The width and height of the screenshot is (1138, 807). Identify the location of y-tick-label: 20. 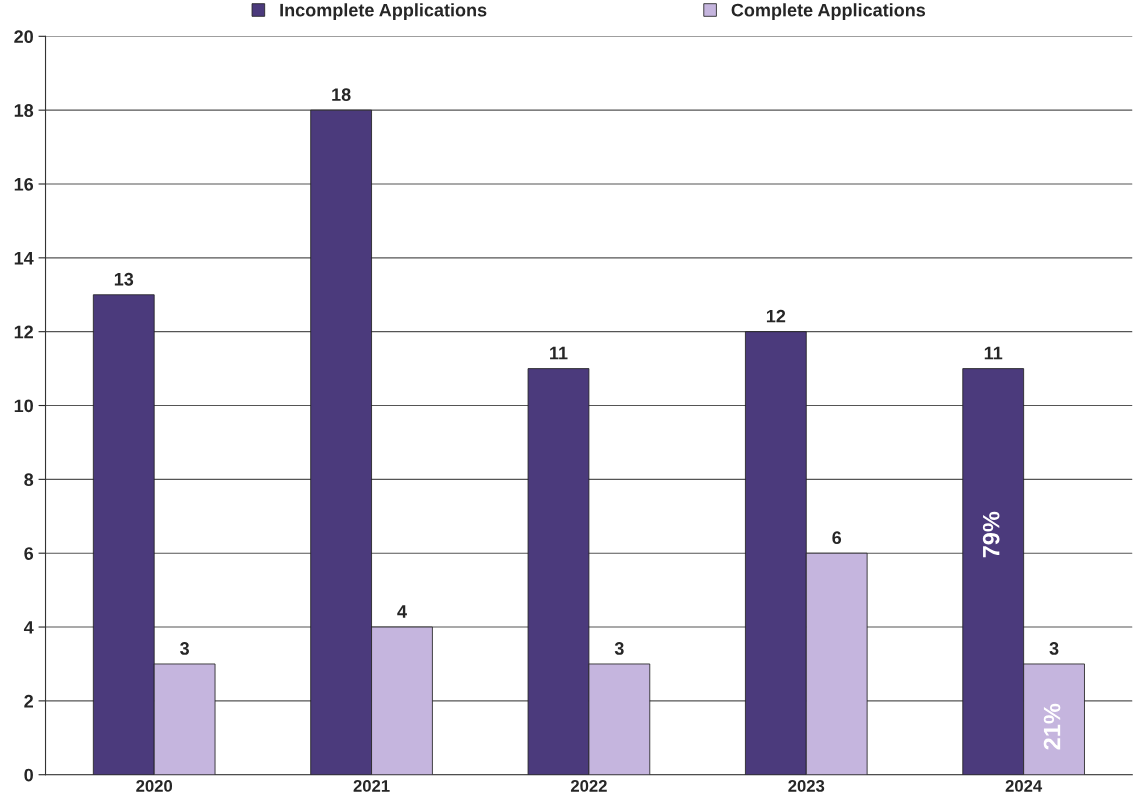
(23, 37).